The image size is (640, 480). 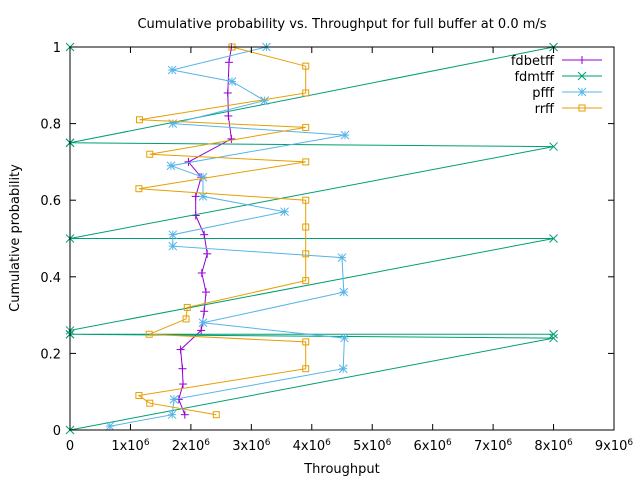 I want to click on x-tick-label: 5x10⁶, so click(x=372, y=446).